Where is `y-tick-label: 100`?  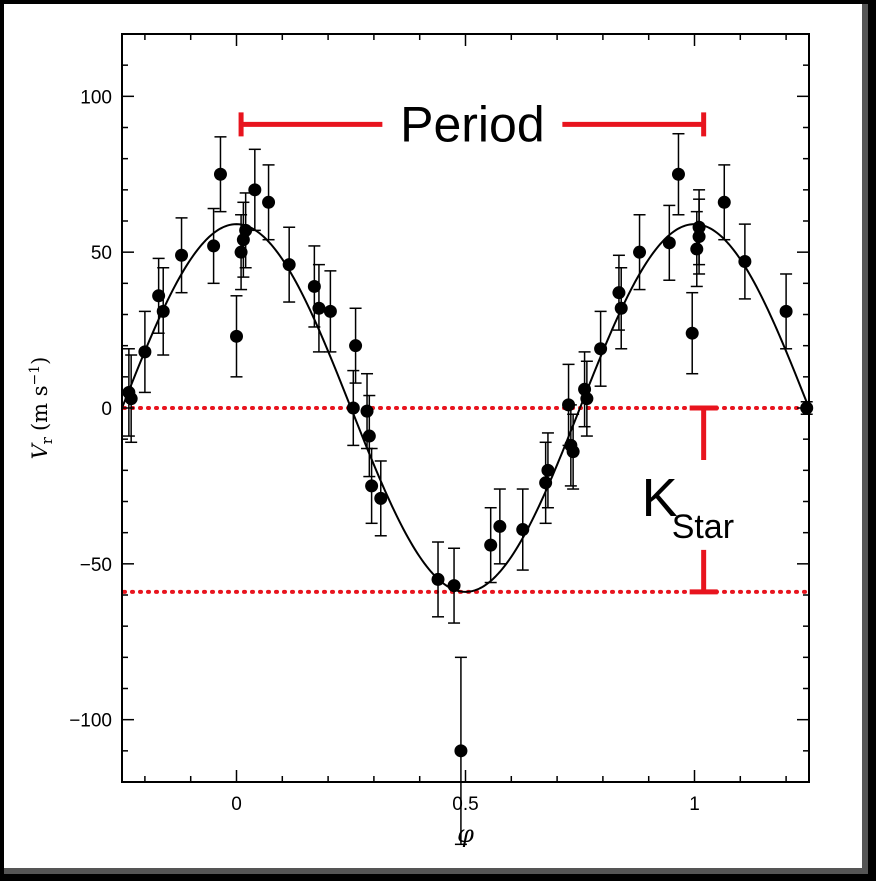
y-tick-label: 100 is located at coordinates (96, 97).